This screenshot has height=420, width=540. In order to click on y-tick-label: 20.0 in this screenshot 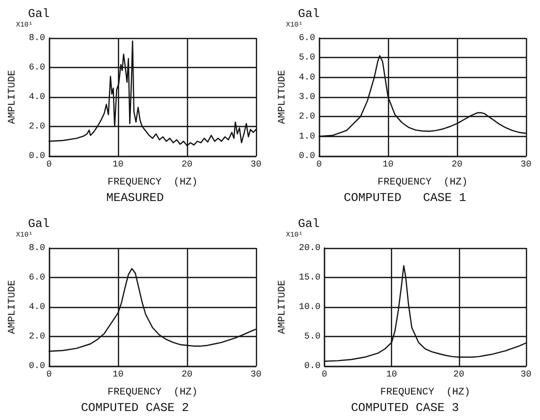, I will do `click(309, 248)`.